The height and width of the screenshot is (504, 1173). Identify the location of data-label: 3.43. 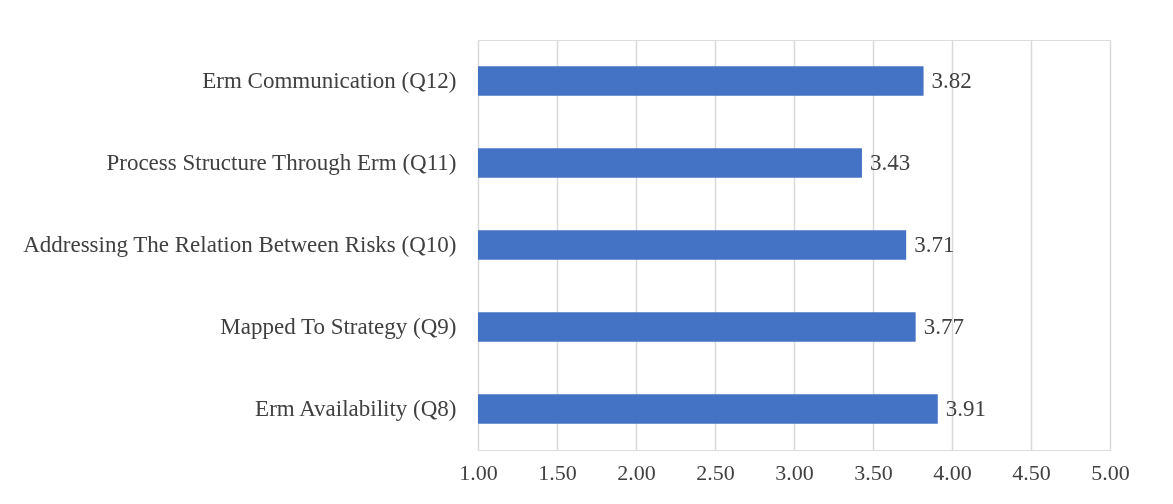
(890, 162).